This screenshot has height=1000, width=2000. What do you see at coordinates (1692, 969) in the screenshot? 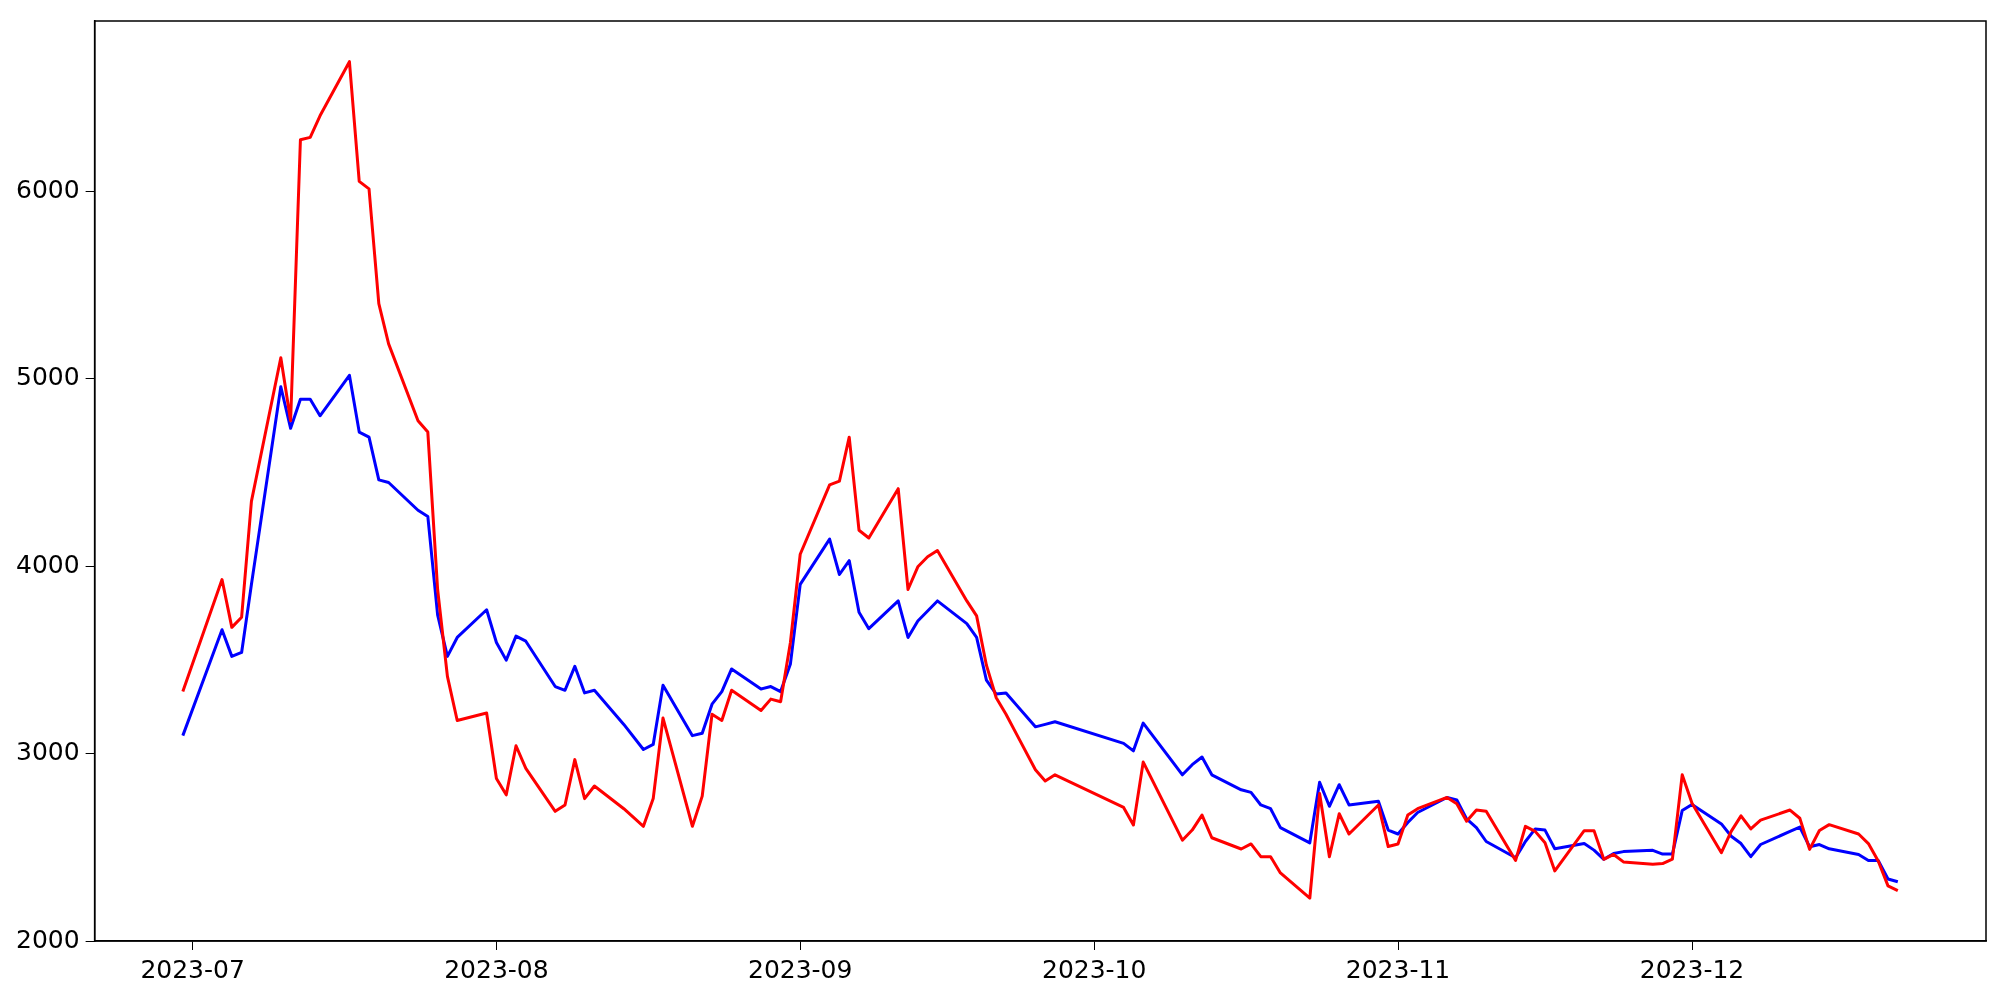
I see `x-tick-label: 2023-12` at bounding box center [1692, 969].